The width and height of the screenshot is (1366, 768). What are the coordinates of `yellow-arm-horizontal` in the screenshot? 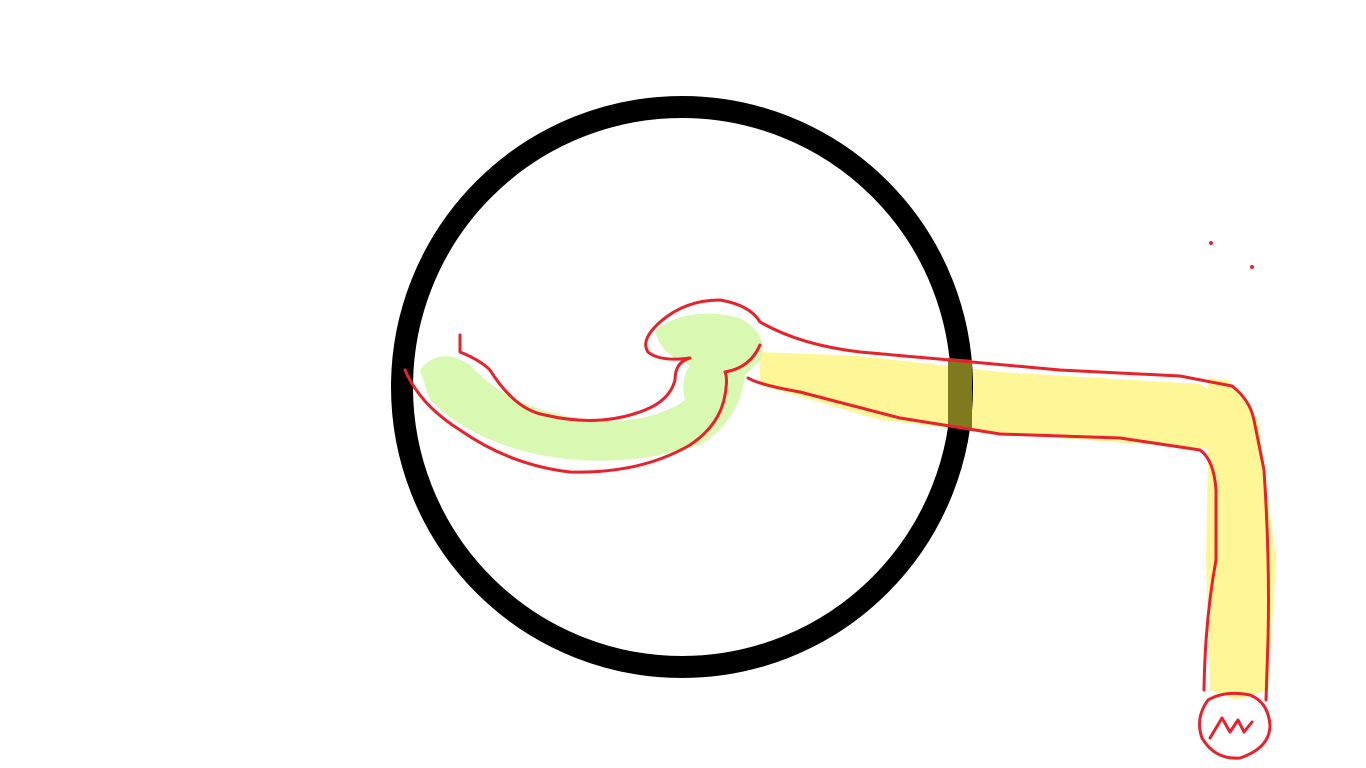 It's located at (994, 401).